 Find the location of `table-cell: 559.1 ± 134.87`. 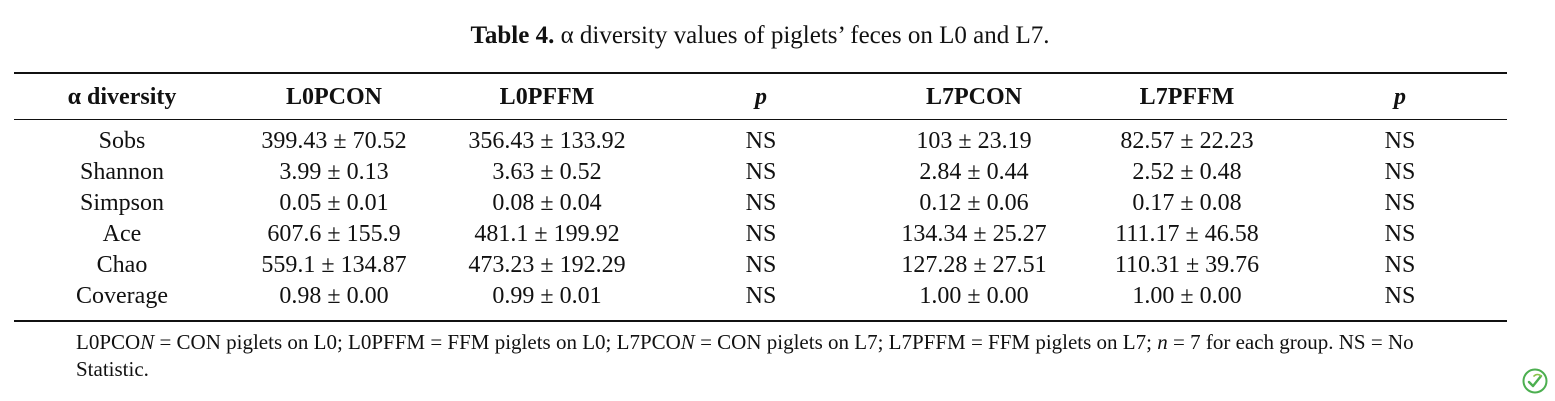

table-cell: 559.1 ± 134.87 is located at coordinates (334, 265).